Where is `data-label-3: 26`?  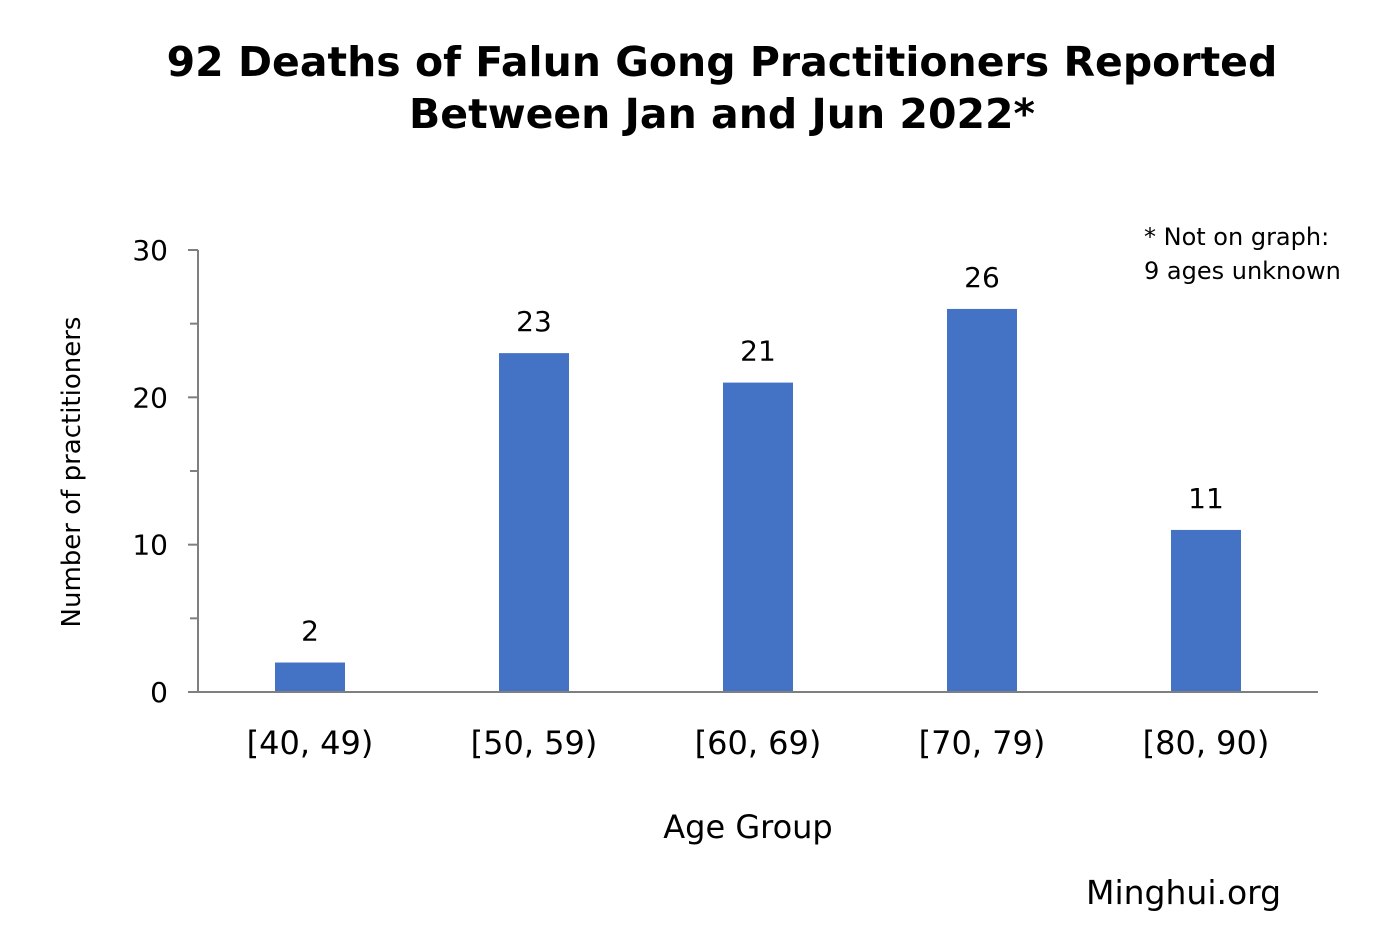 data-label-3: 26 is located at coordinates (982, 277).